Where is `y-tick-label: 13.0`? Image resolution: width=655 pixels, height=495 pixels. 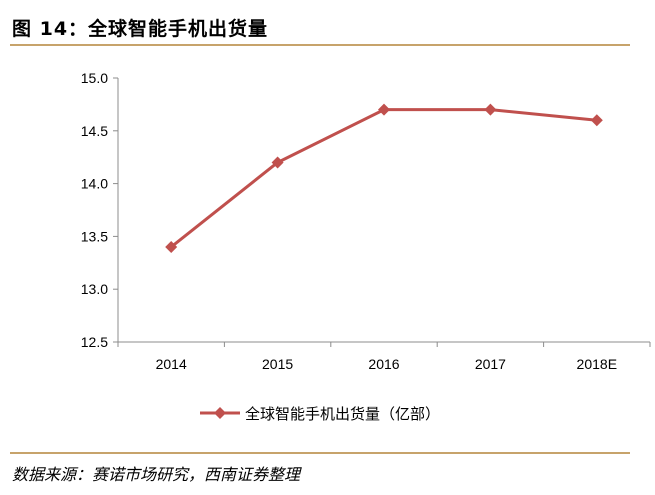
y-tick-label: 13.0 is located at coordinates (94, 289).